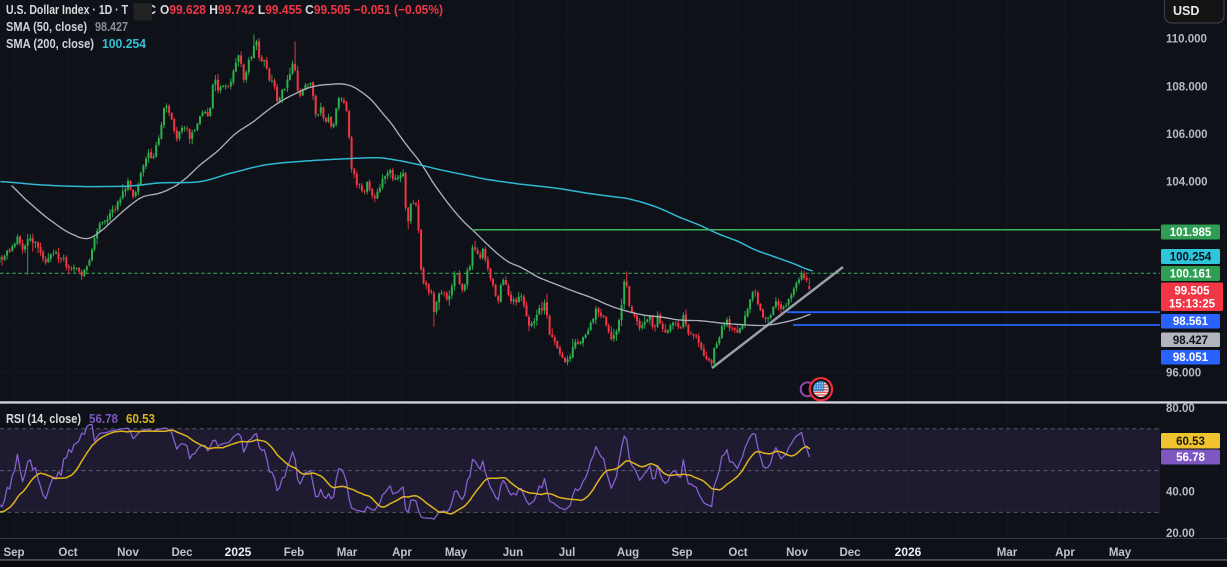 This screenshot has width=1227, height=567. I want to click on svg-text: Aug, so click(628, 553).